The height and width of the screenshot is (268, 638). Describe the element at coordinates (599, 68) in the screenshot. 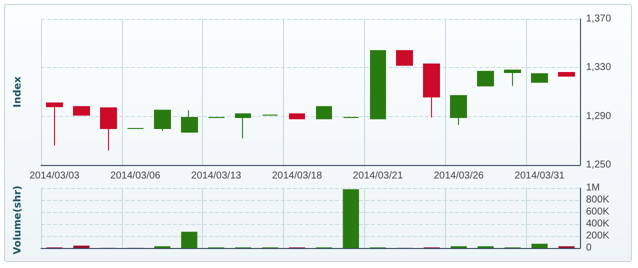

I see `y-tick-label: 1,330` at that location.